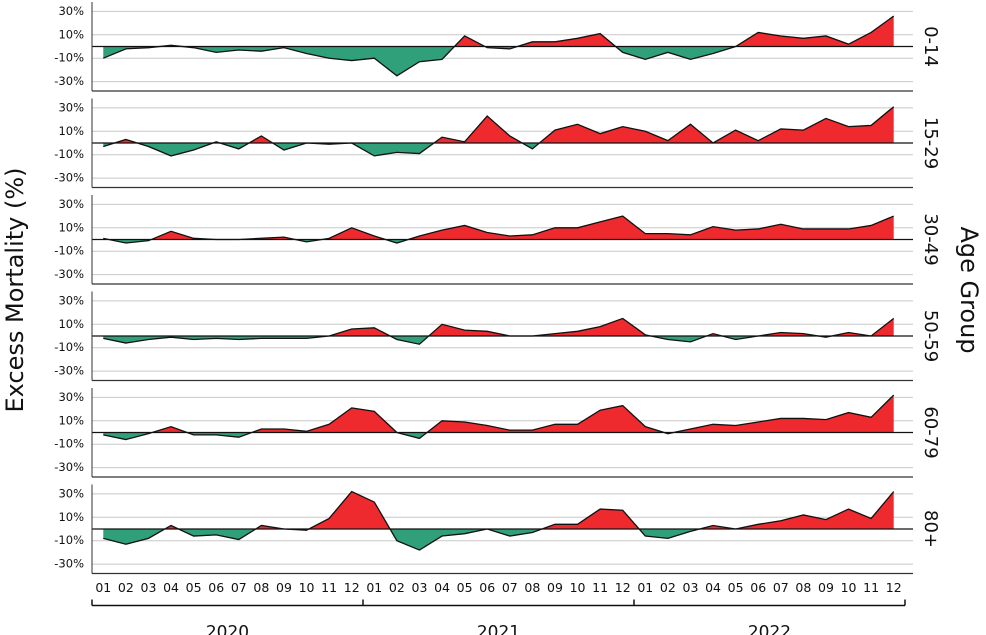  I want to click on year-label: 2022, so click(769, 629).